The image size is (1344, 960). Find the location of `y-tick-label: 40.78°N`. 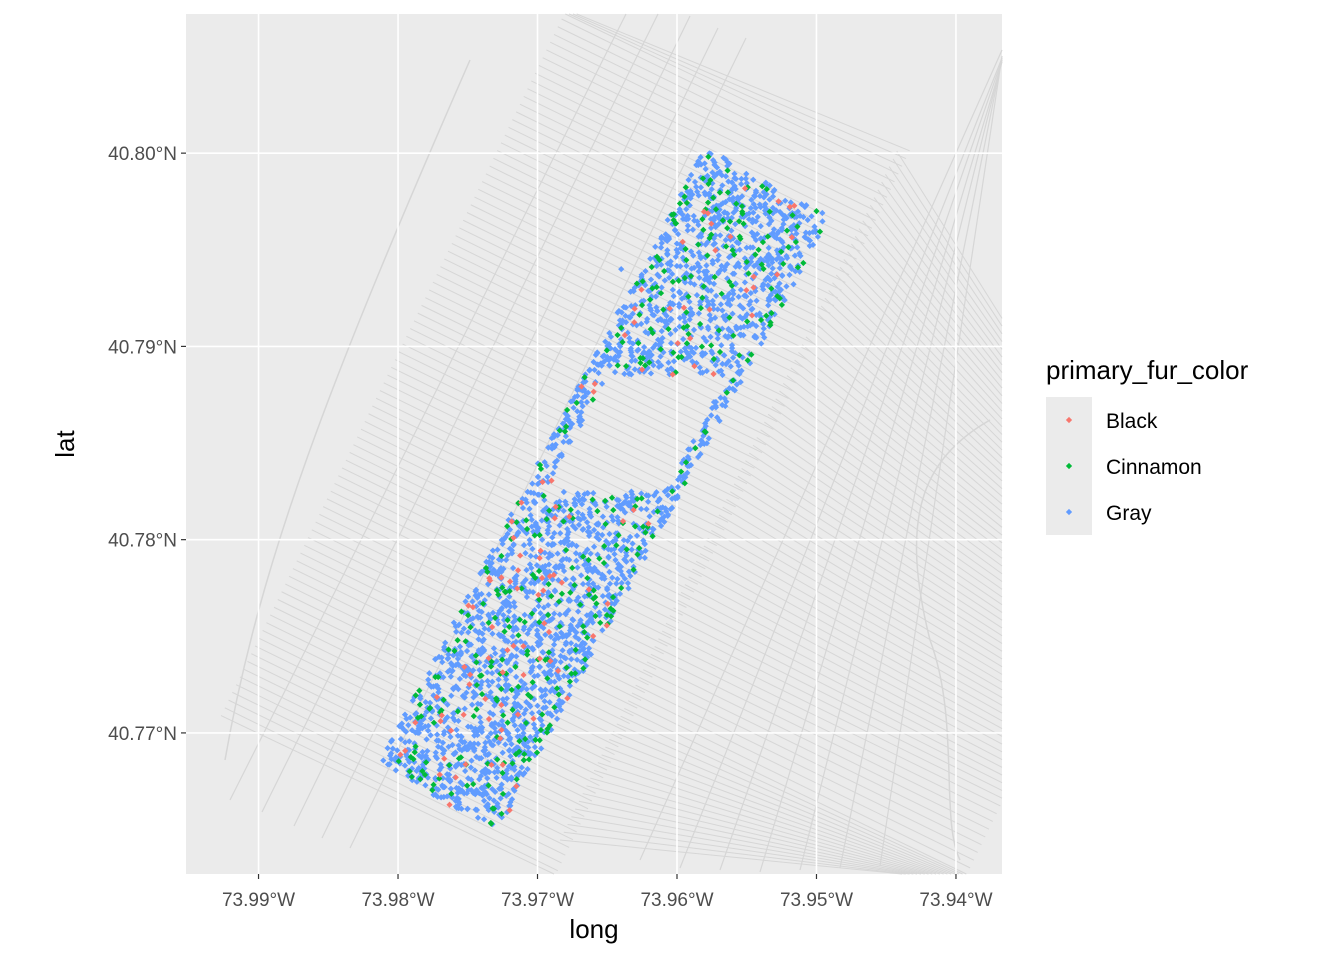

y-tick-label: 40.78°N is located at coordinates (142, 541).